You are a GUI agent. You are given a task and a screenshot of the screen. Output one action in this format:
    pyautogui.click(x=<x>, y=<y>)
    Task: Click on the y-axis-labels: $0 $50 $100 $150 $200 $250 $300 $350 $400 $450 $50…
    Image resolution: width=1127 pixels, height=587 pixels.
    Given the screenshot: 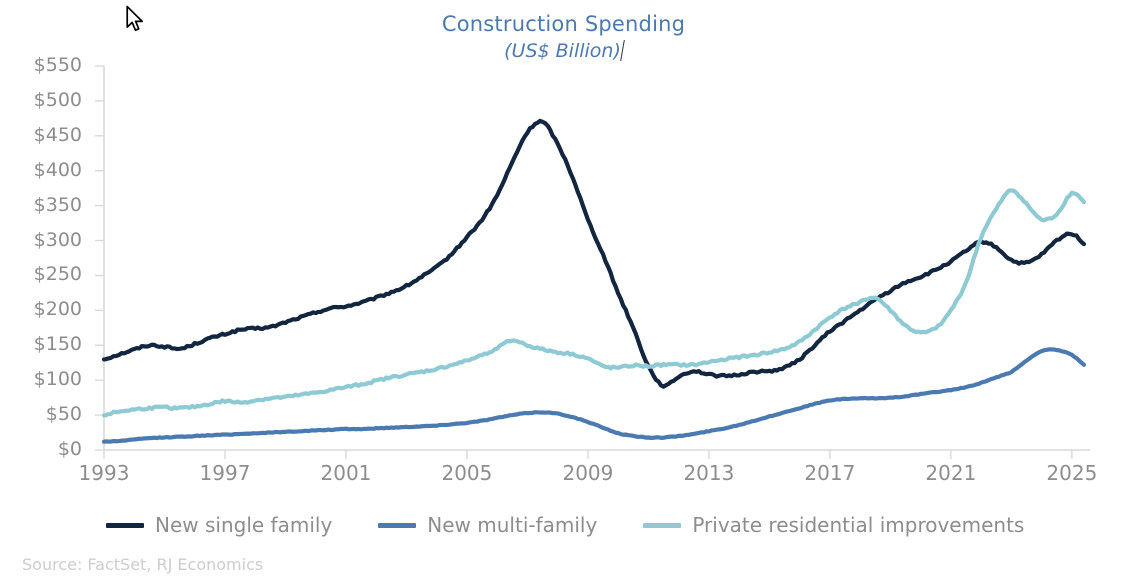 What is the action you would take?
    pyautogui.click(x=49, y=293)
    